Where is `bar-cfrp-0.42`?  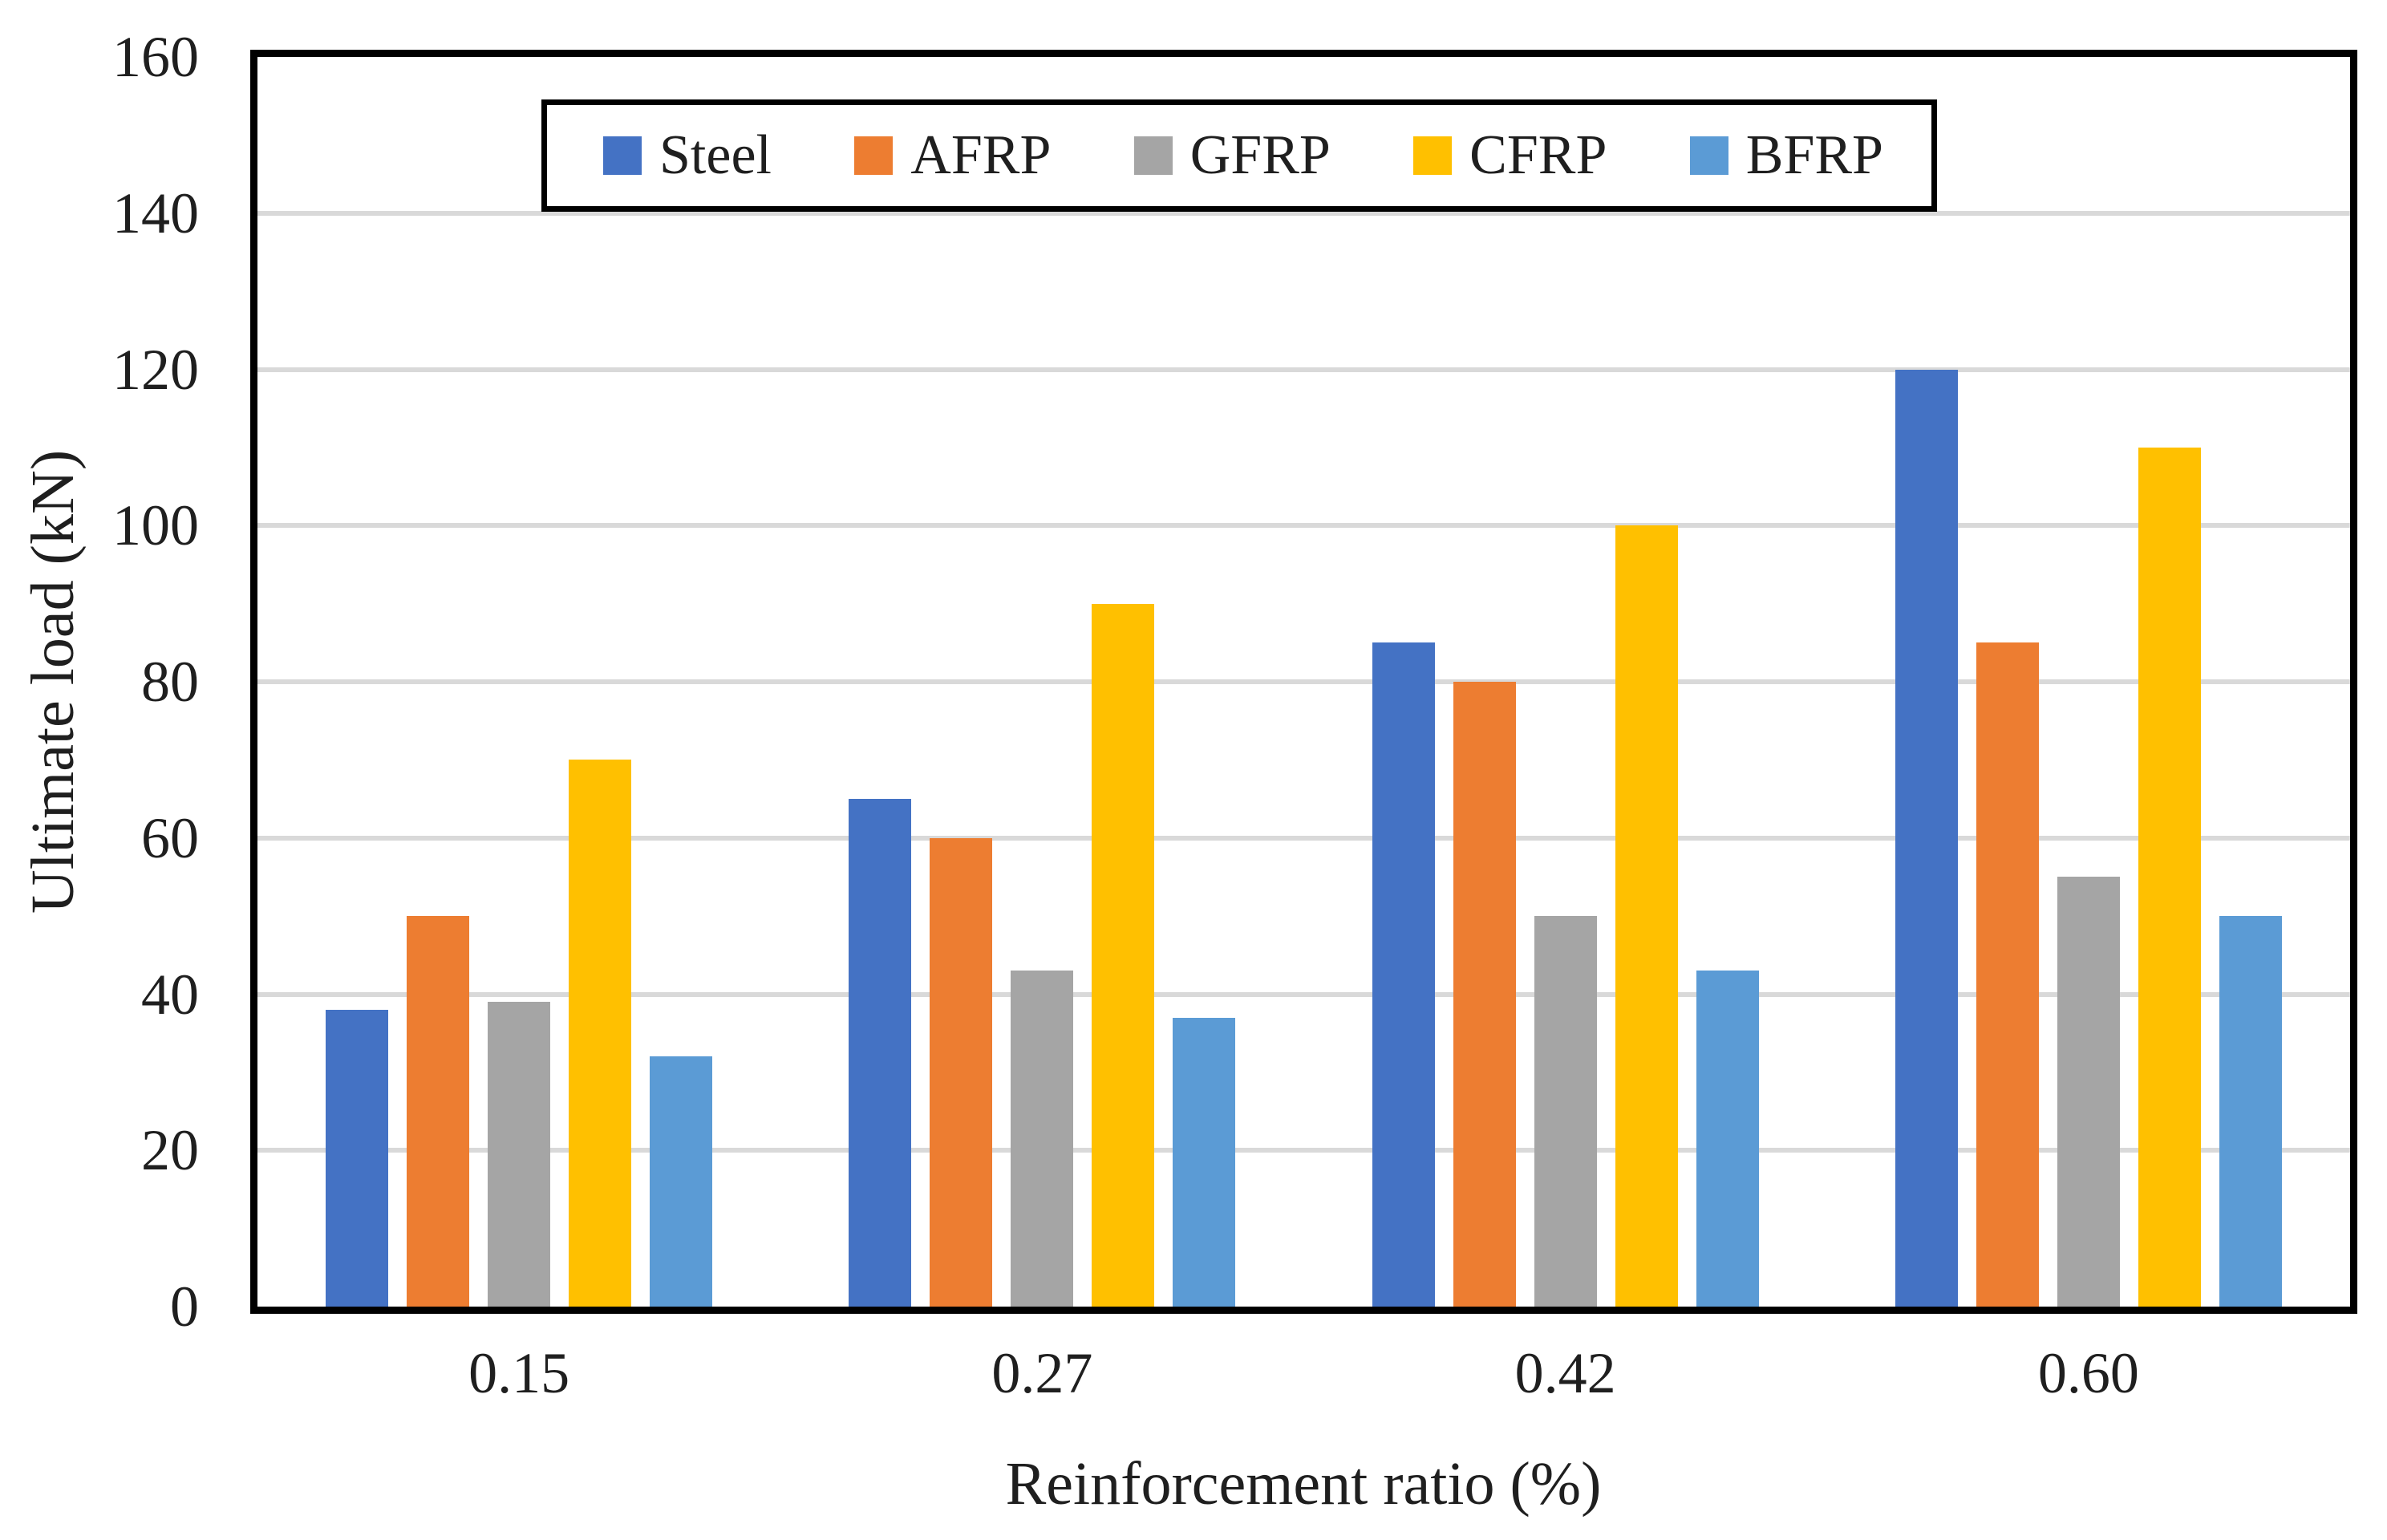
bar-cfrp-0.42 is located at coordinates (1647, 916).